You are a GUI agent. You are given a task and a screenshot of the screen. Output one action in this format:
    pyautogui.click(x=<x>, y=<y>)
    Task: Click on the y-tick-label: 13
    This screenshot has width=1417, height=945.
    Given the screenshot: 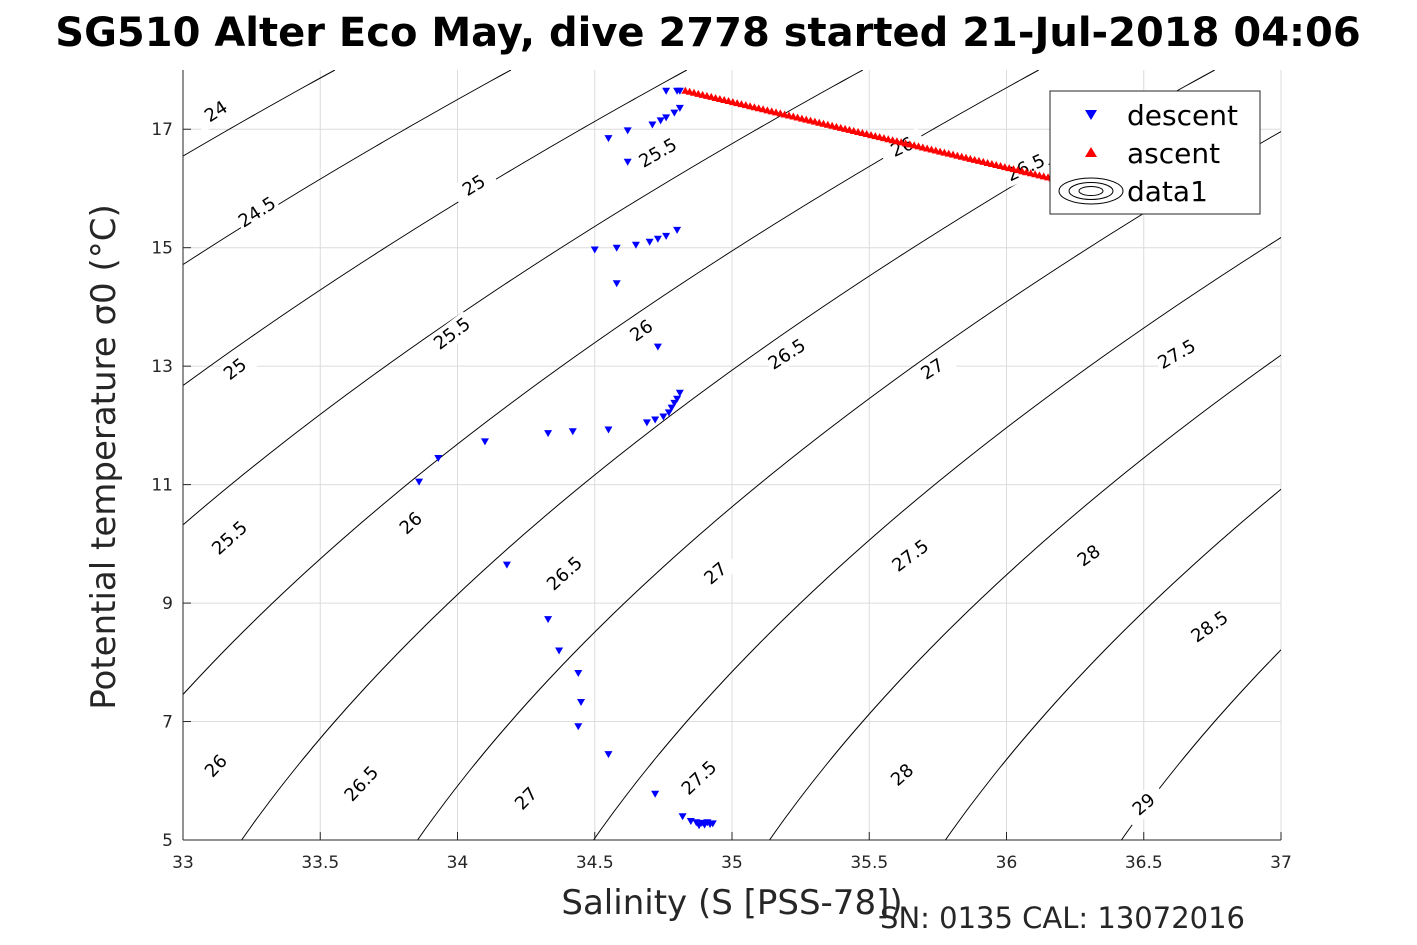 What is the action you would take?
    pyautogui.click(x=162, y=367)
    